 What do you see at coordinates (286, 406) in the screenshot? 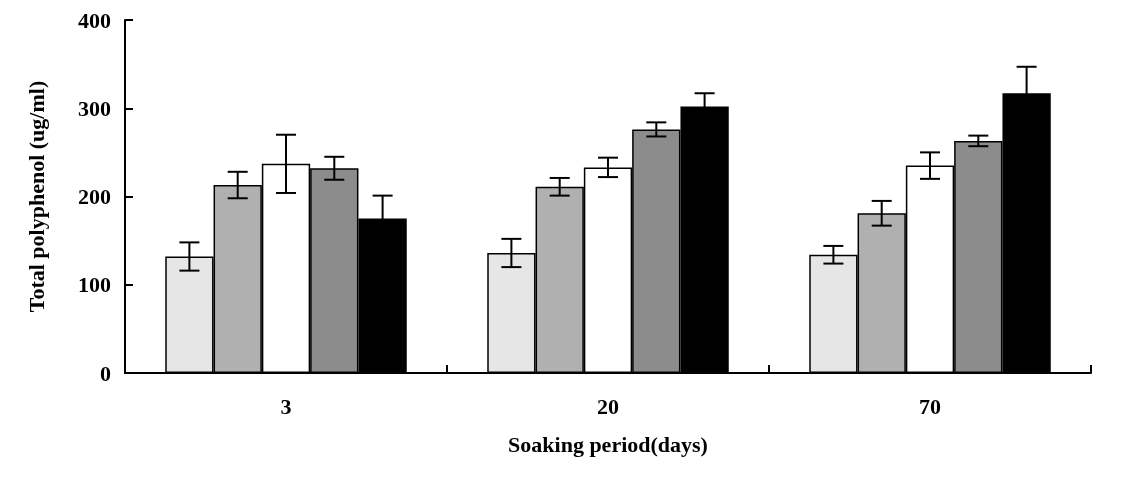
I see `x-tick-label: 3` at bounding box center [286, 406].